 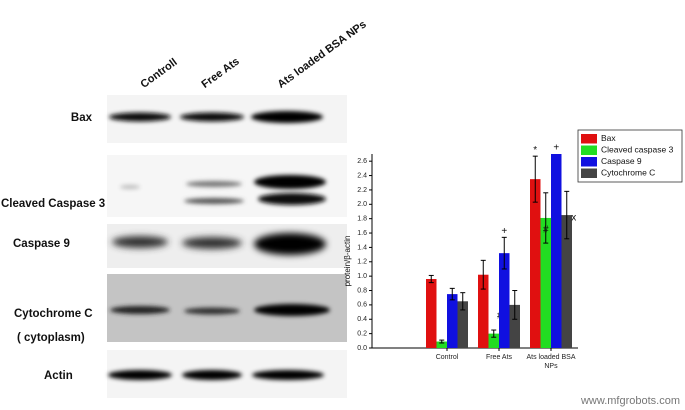 I want to click on x-tick-label: Free Ats, so click(x=499, y=357).